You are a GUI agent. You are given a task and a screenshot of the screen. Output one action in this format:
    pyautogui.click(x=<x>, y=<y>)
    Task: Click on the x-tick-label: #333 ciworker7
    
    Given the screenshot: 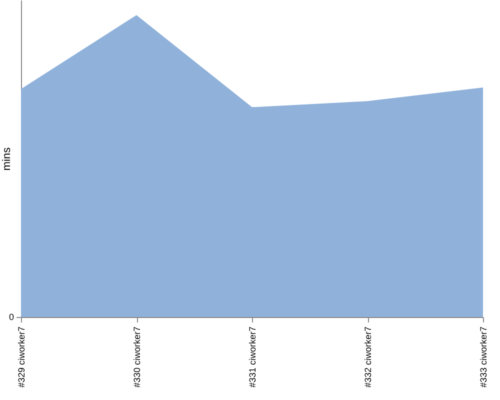 What is the action you would take?
    pyautogui.click(x=483, y=357)
    